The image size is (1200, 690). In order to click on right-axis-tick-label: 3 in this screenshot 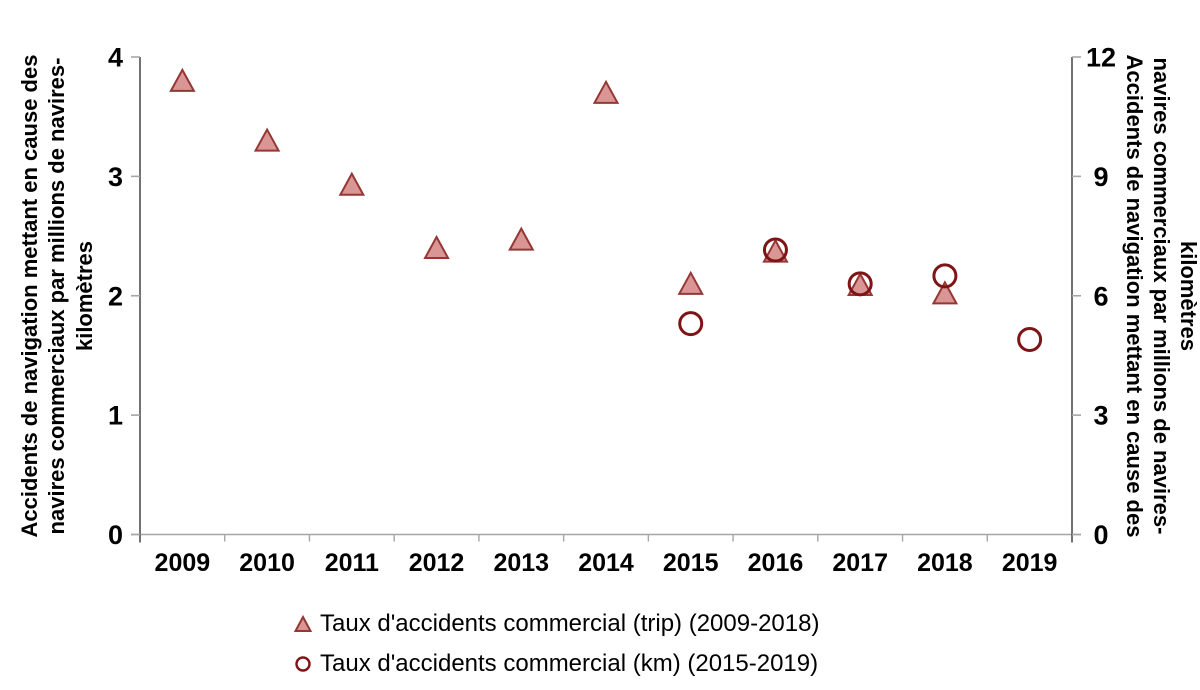, I will do `click(1100, 416)`.